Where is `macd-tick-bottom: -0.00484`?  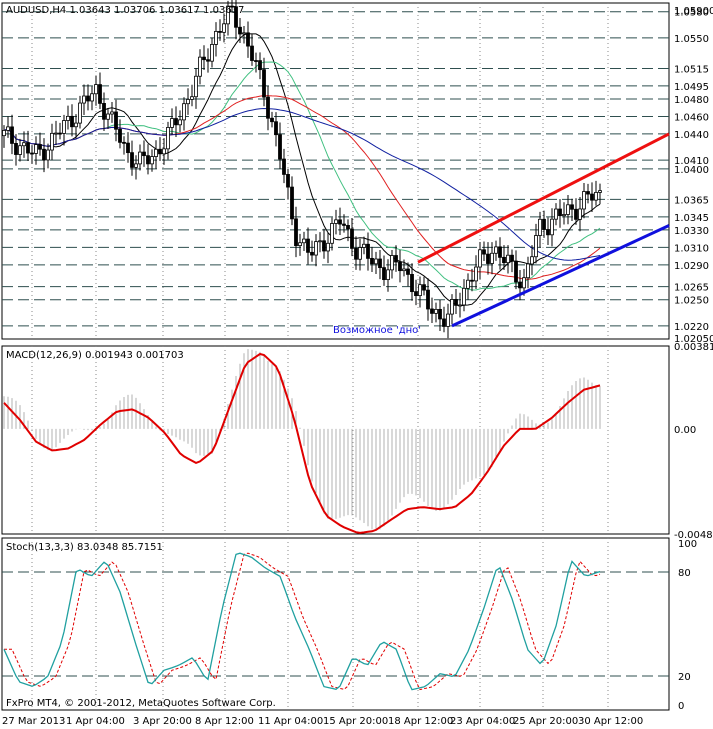
macd-tick-bottom: -0.00484 is located at coordinates (693, 535).